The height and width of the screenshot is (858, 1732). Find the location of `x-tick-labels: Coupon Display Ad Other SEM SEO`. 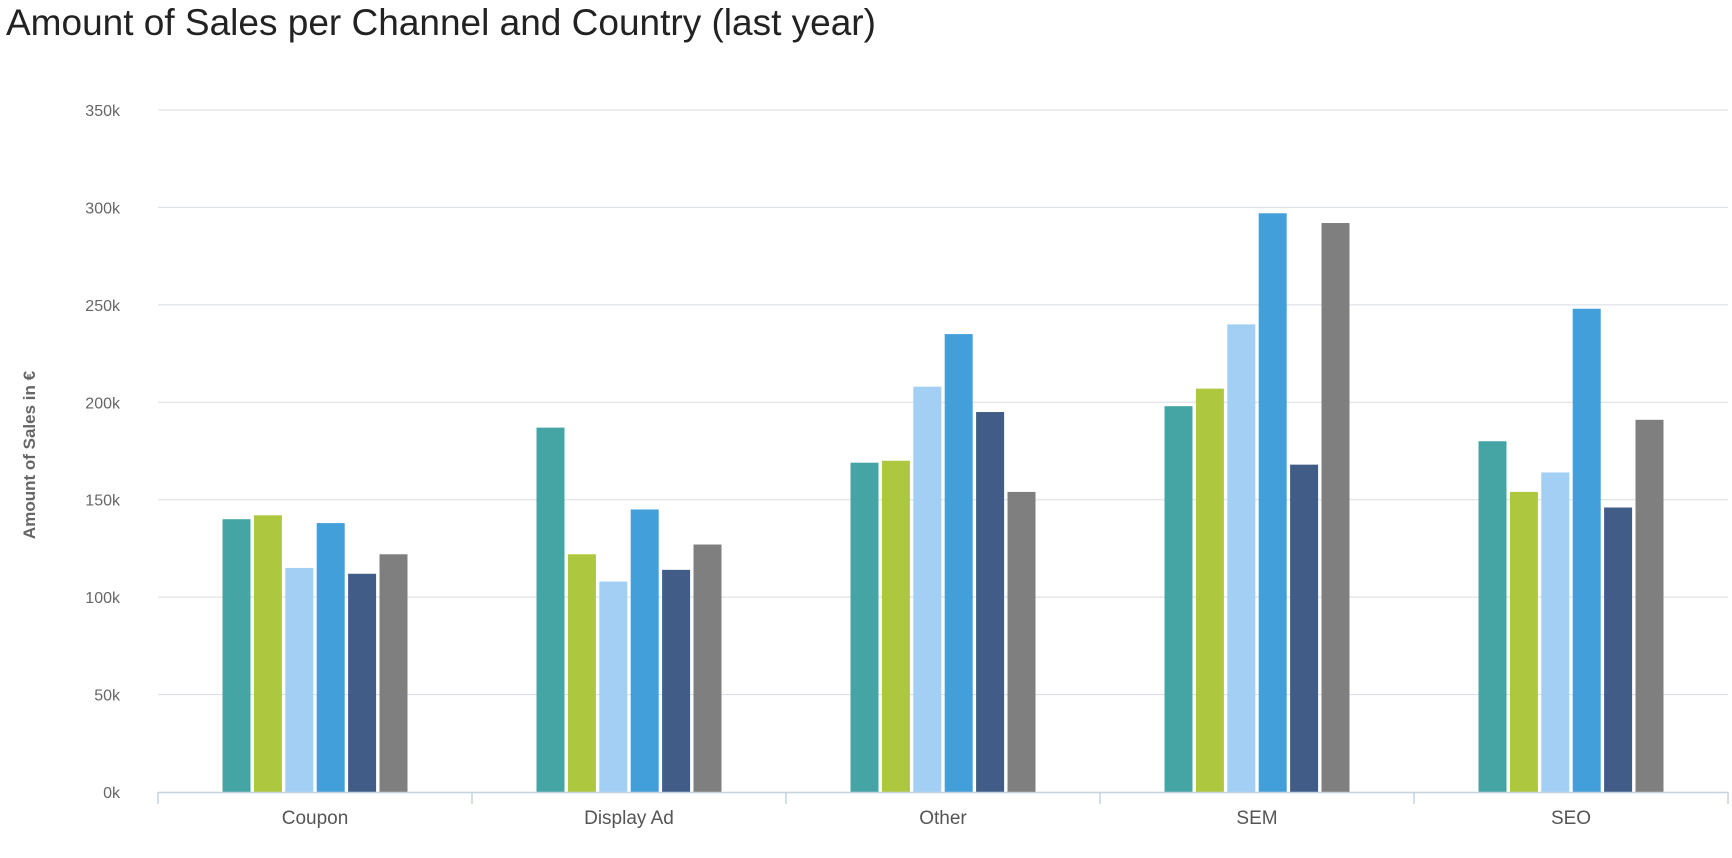

x-tick-labels: Coupon Display Ad Other SEM SEO is located at coordinates (936, 818).